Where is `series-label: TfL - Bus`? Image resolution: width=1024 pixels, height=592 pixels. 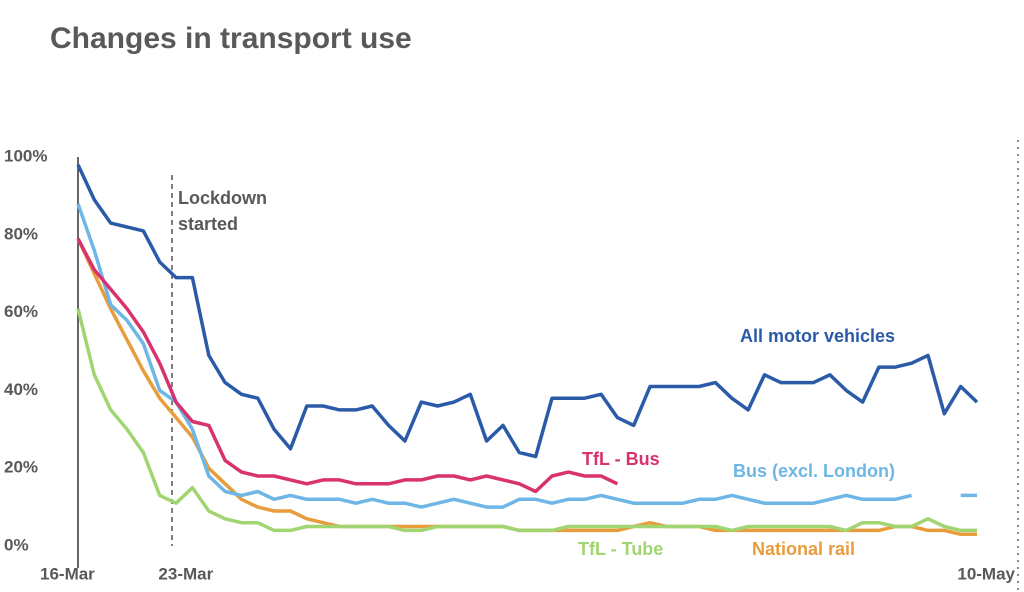 series-label: TfL - Bus is located at coordinates (621, 459).